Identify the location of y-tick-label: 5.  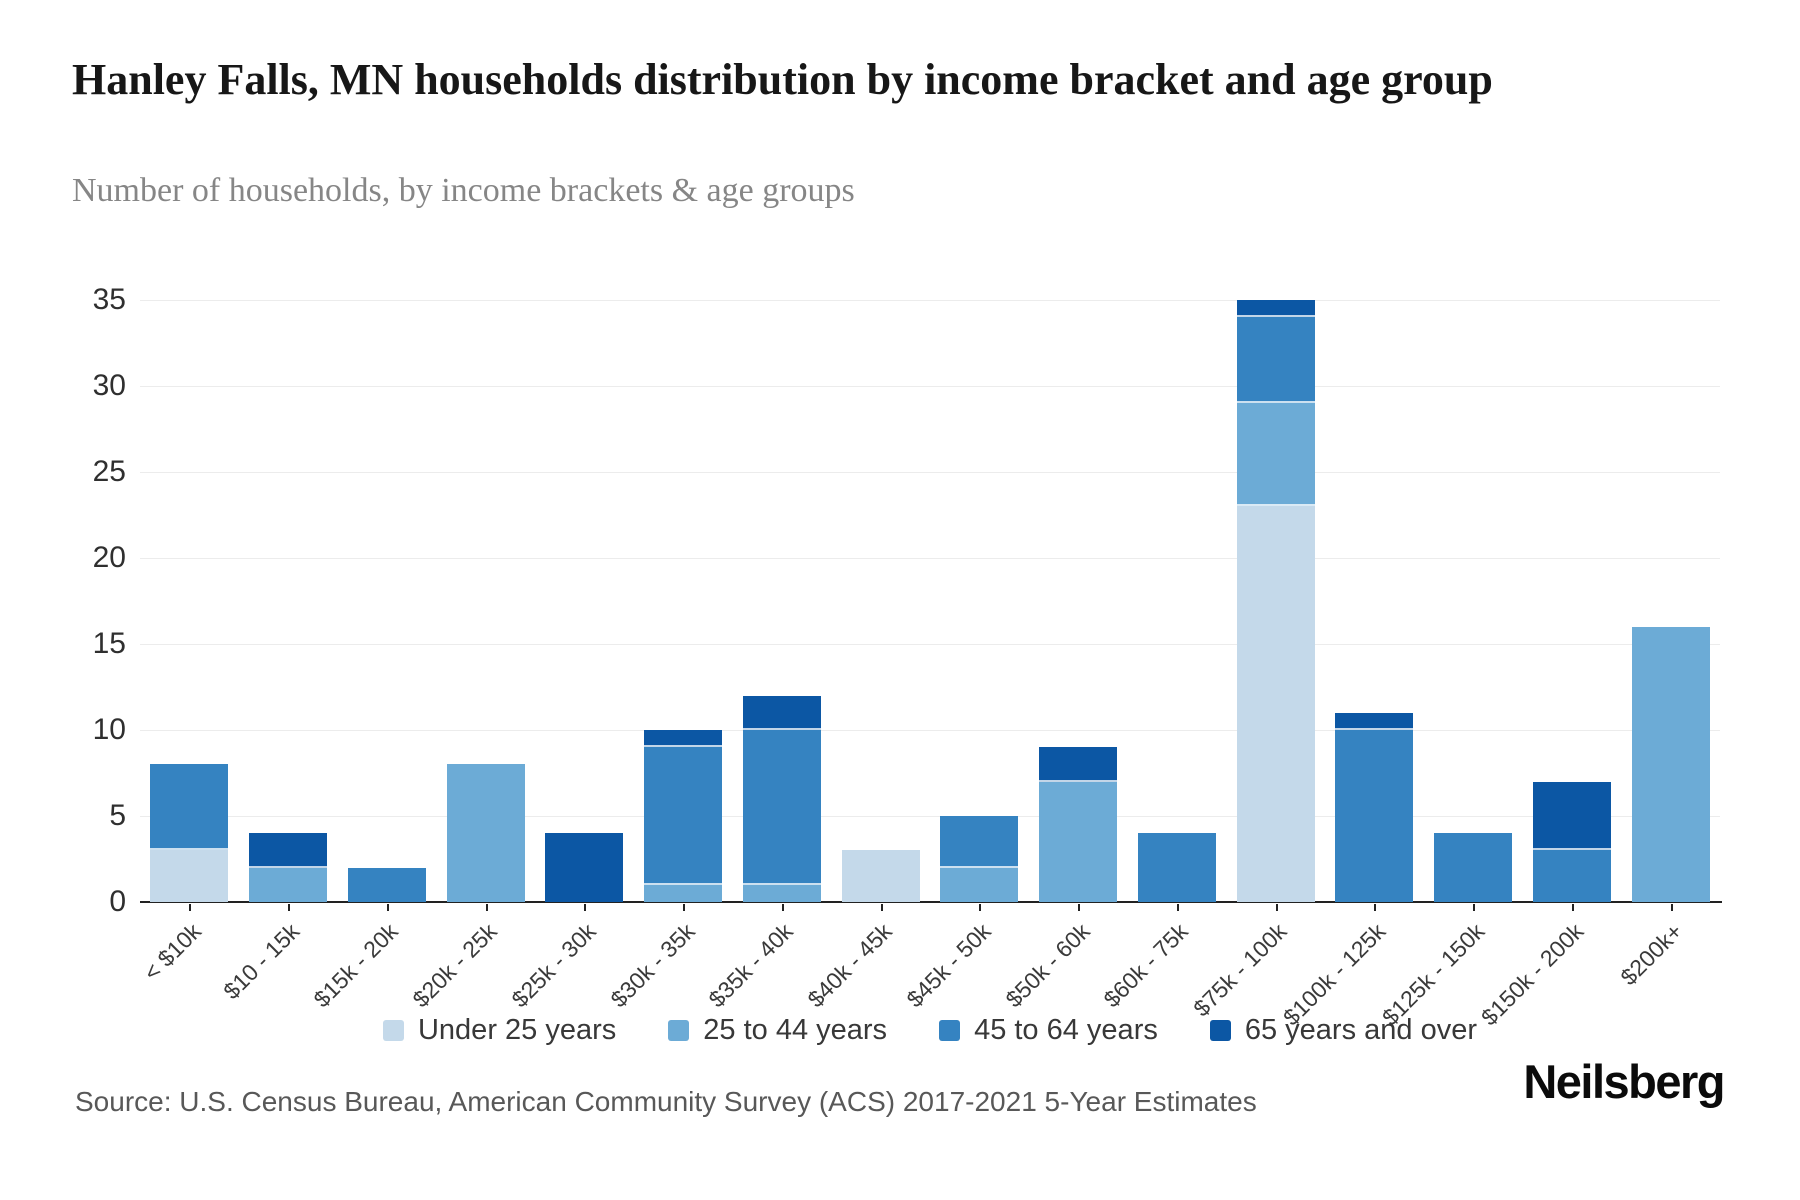
(117, 815).